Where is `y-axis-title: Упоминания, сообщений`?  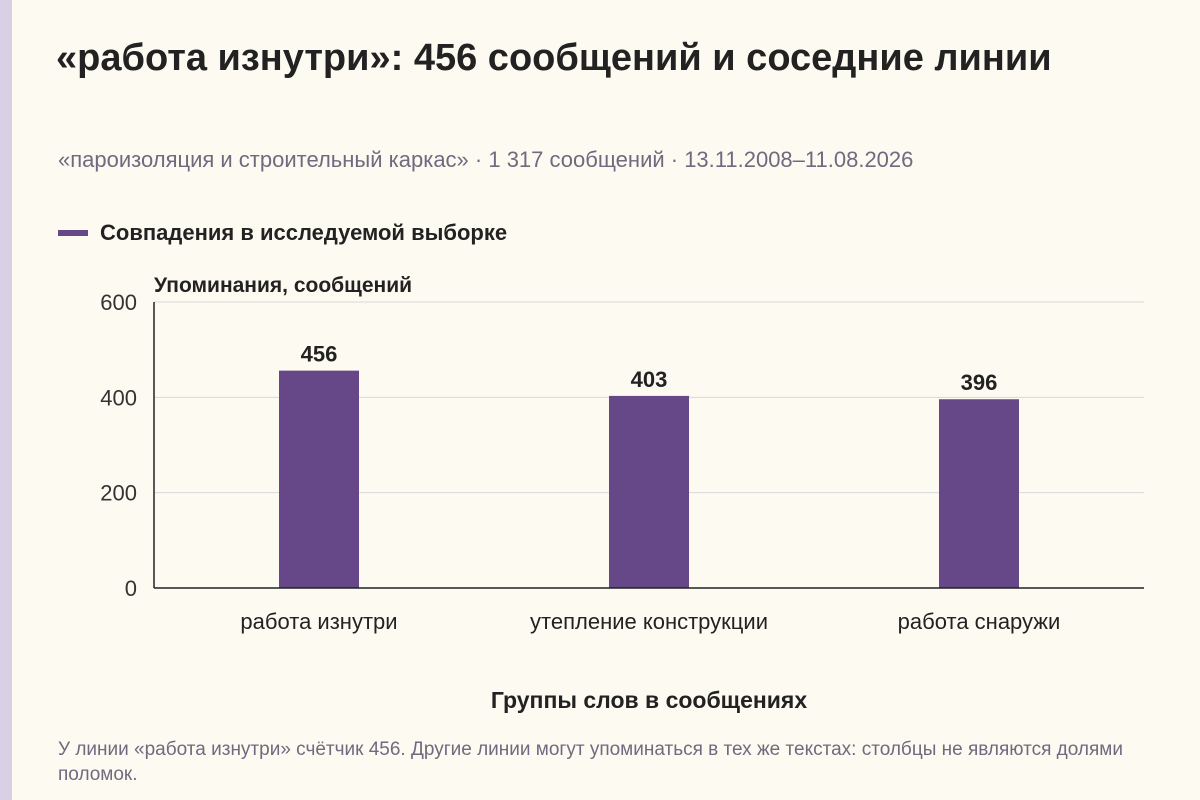
y-axis-title: Упоминания, сообщений is located at coordinates (283, 285).